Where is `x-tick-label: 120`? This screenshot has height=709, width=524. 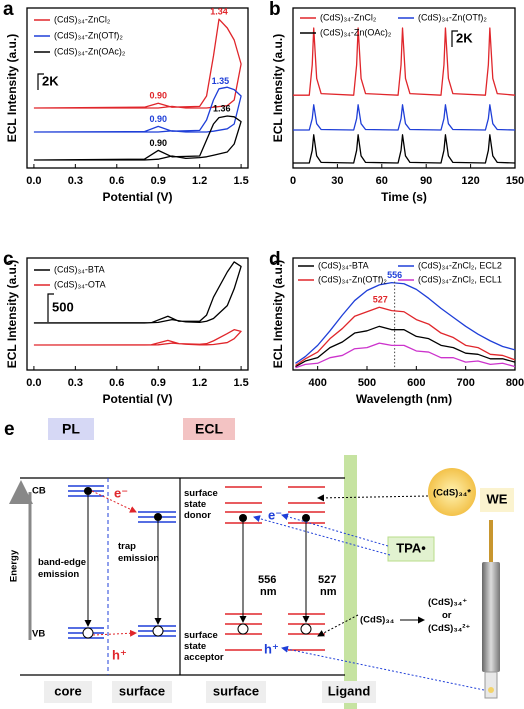
x-tick-label: 120 is located at coordinates (470, 181).